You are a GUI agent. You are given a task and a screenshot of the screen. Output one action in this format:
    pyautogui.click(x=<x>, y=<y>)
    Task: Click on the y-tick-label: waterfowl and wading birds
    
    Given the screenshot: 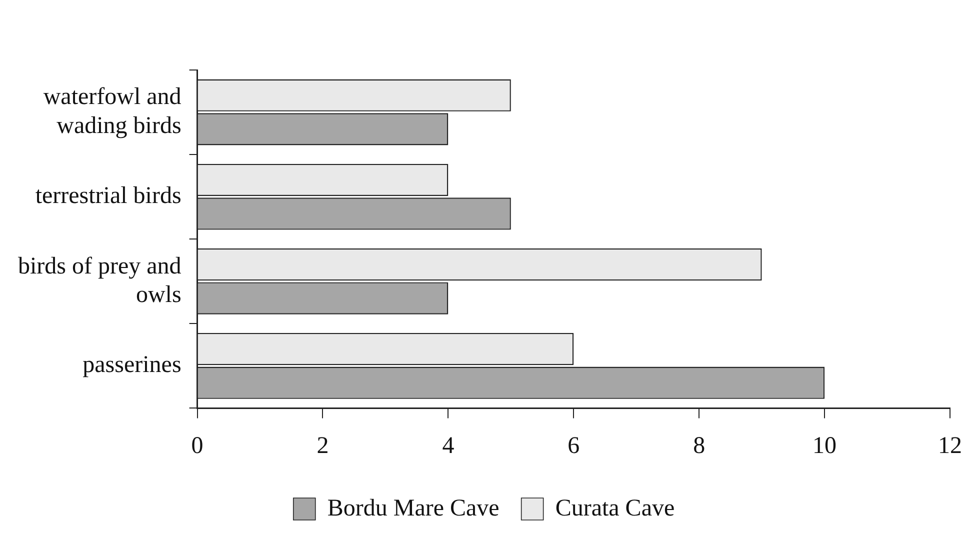 What is the action you would take?
    pyautogui.click(x=112, y=111)
    